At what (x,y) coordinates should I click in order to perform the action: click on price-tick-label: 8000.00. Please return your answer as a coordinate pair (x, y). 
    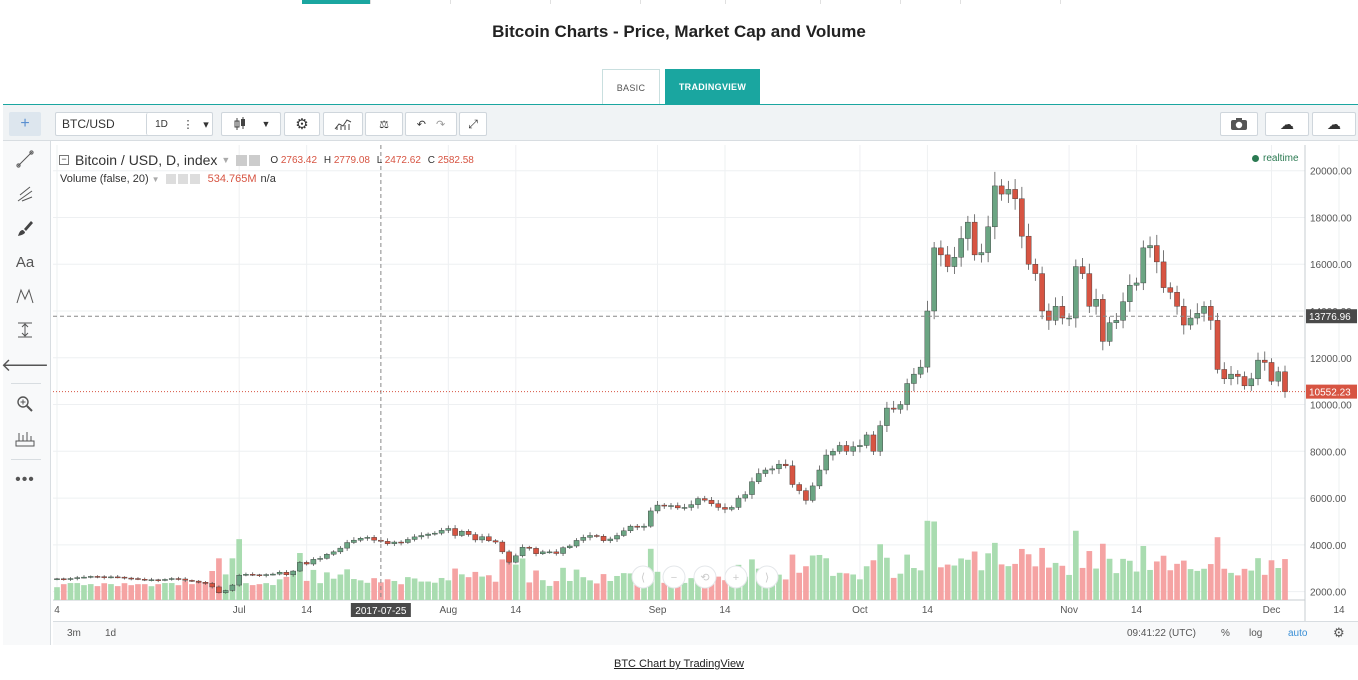
    Looking at the image, I should click on (1328, 452).